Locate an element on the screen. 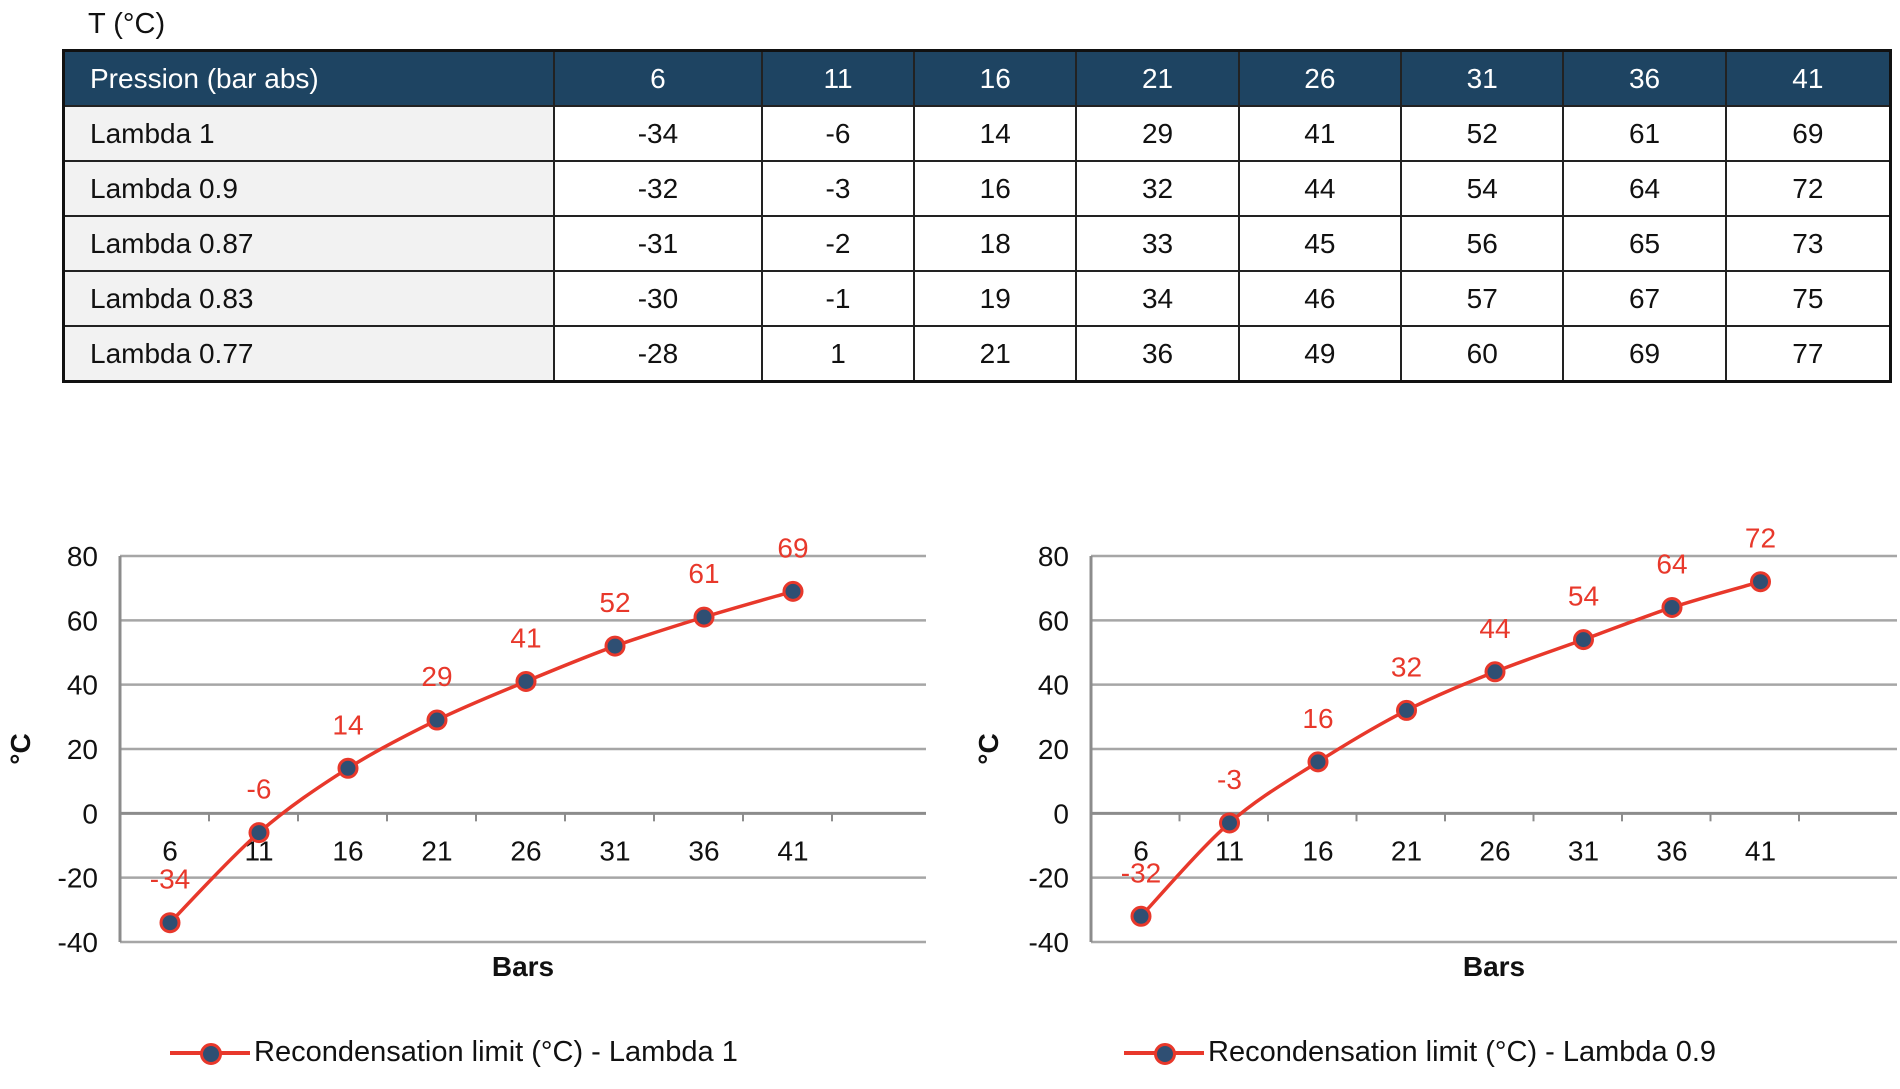 Image resolution: width=1900 pixels, height=1089 pixels. table-cell: 14 is located at coordinates (995, 133).